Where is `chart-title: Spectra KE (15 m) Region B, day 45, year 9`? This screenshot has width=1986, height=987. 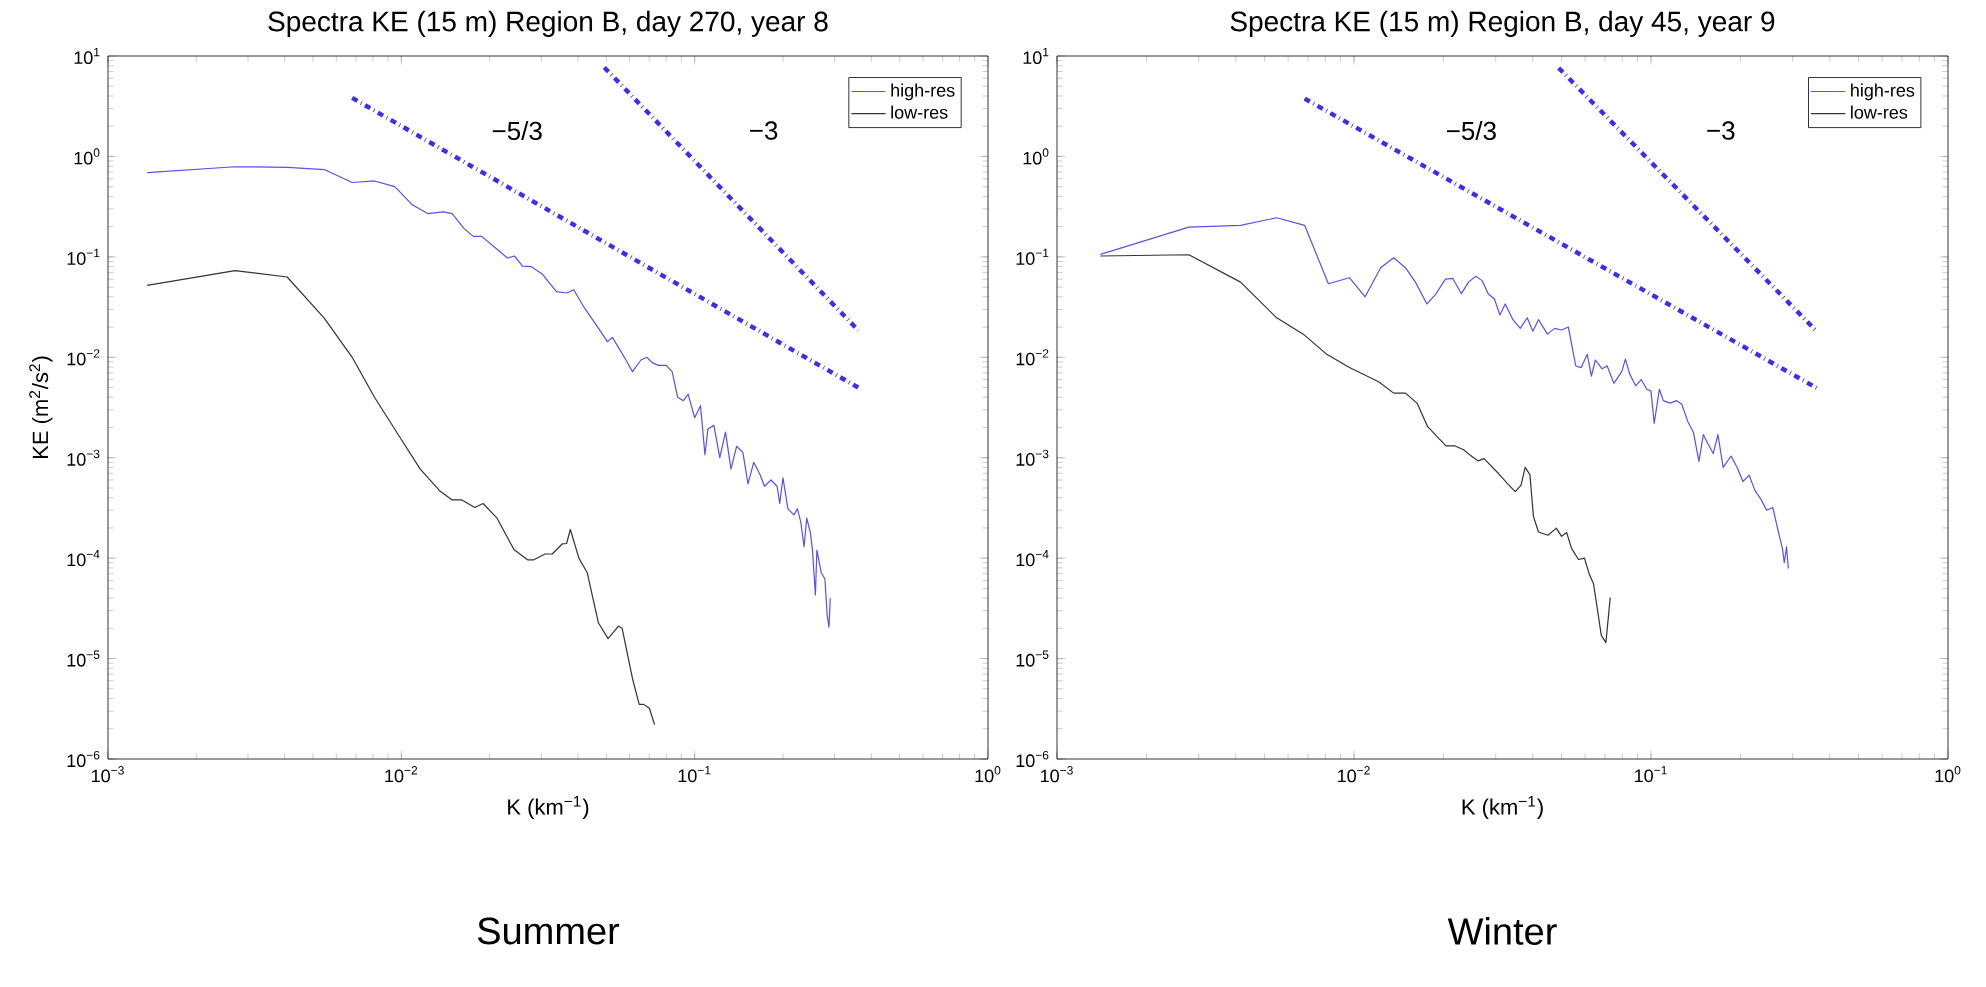
chart-title: Spectra KE (15 m) Region B, day 45, year 9 is located at coordinates (1502, 23).